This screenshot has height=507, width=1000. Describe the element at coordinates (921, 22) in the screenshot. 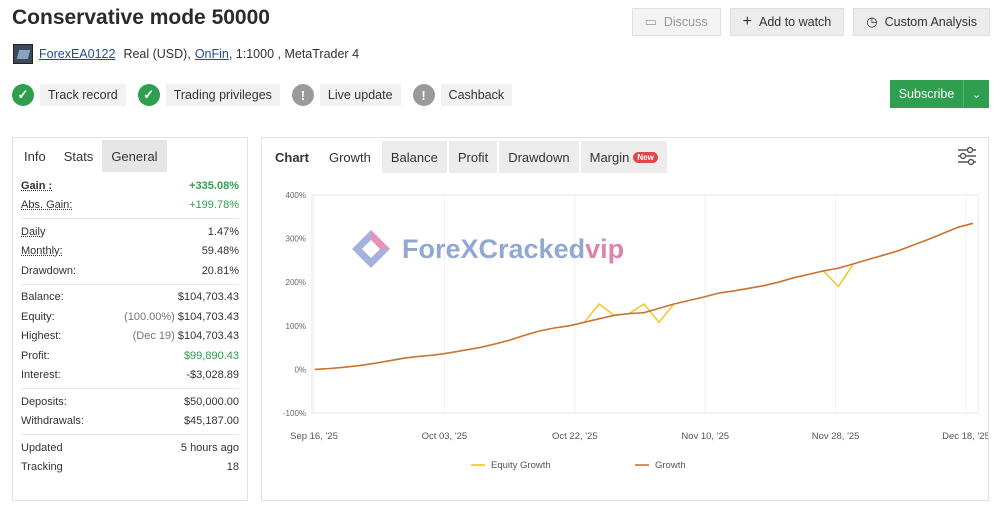

I see `custom-analysis-button: ◷ Custom Analysis` at that location.